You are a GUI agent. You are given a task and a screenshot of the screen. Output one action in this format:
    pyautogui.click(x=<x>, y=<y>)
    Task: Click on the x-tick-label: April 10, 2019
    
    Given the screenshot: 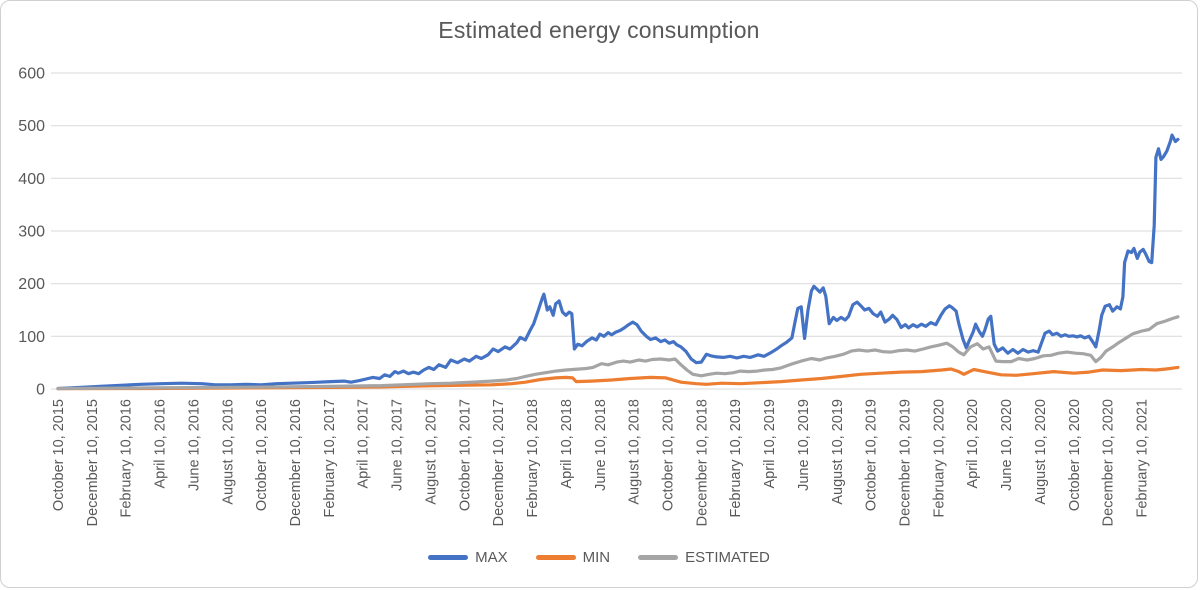 What is the action you would take?
    pyautogui.click(x=770, y=443)
    